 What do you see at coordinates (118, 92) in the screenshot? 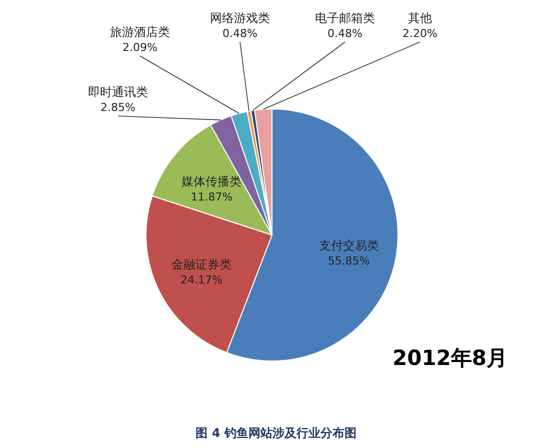
I see `slice-label: 即时通讯类` at bounding box center [118, 92].